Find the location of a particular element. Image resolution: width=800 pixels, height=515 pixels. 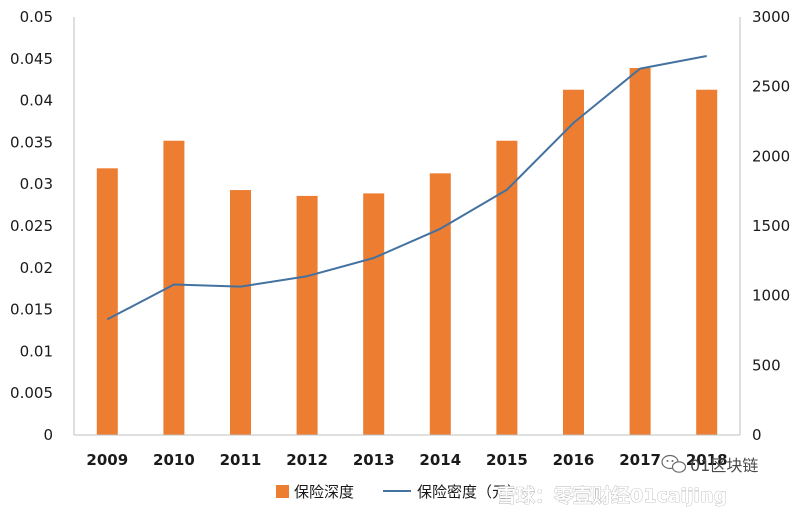

right-y-axis: 0 500 1000 1500 2000 2500 3000 is located at coordinates (764, 226).